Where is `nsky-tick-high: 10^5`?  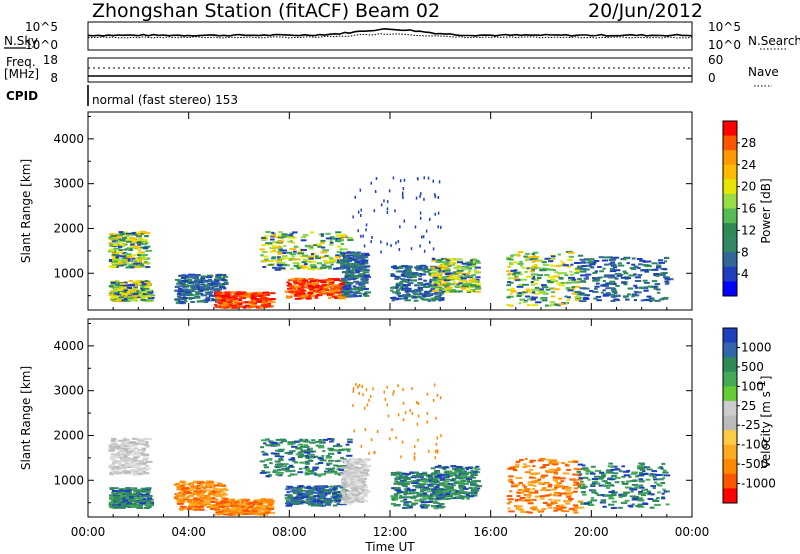 nsky-tick-high: 10^5 is located at coordinates (41, 27).